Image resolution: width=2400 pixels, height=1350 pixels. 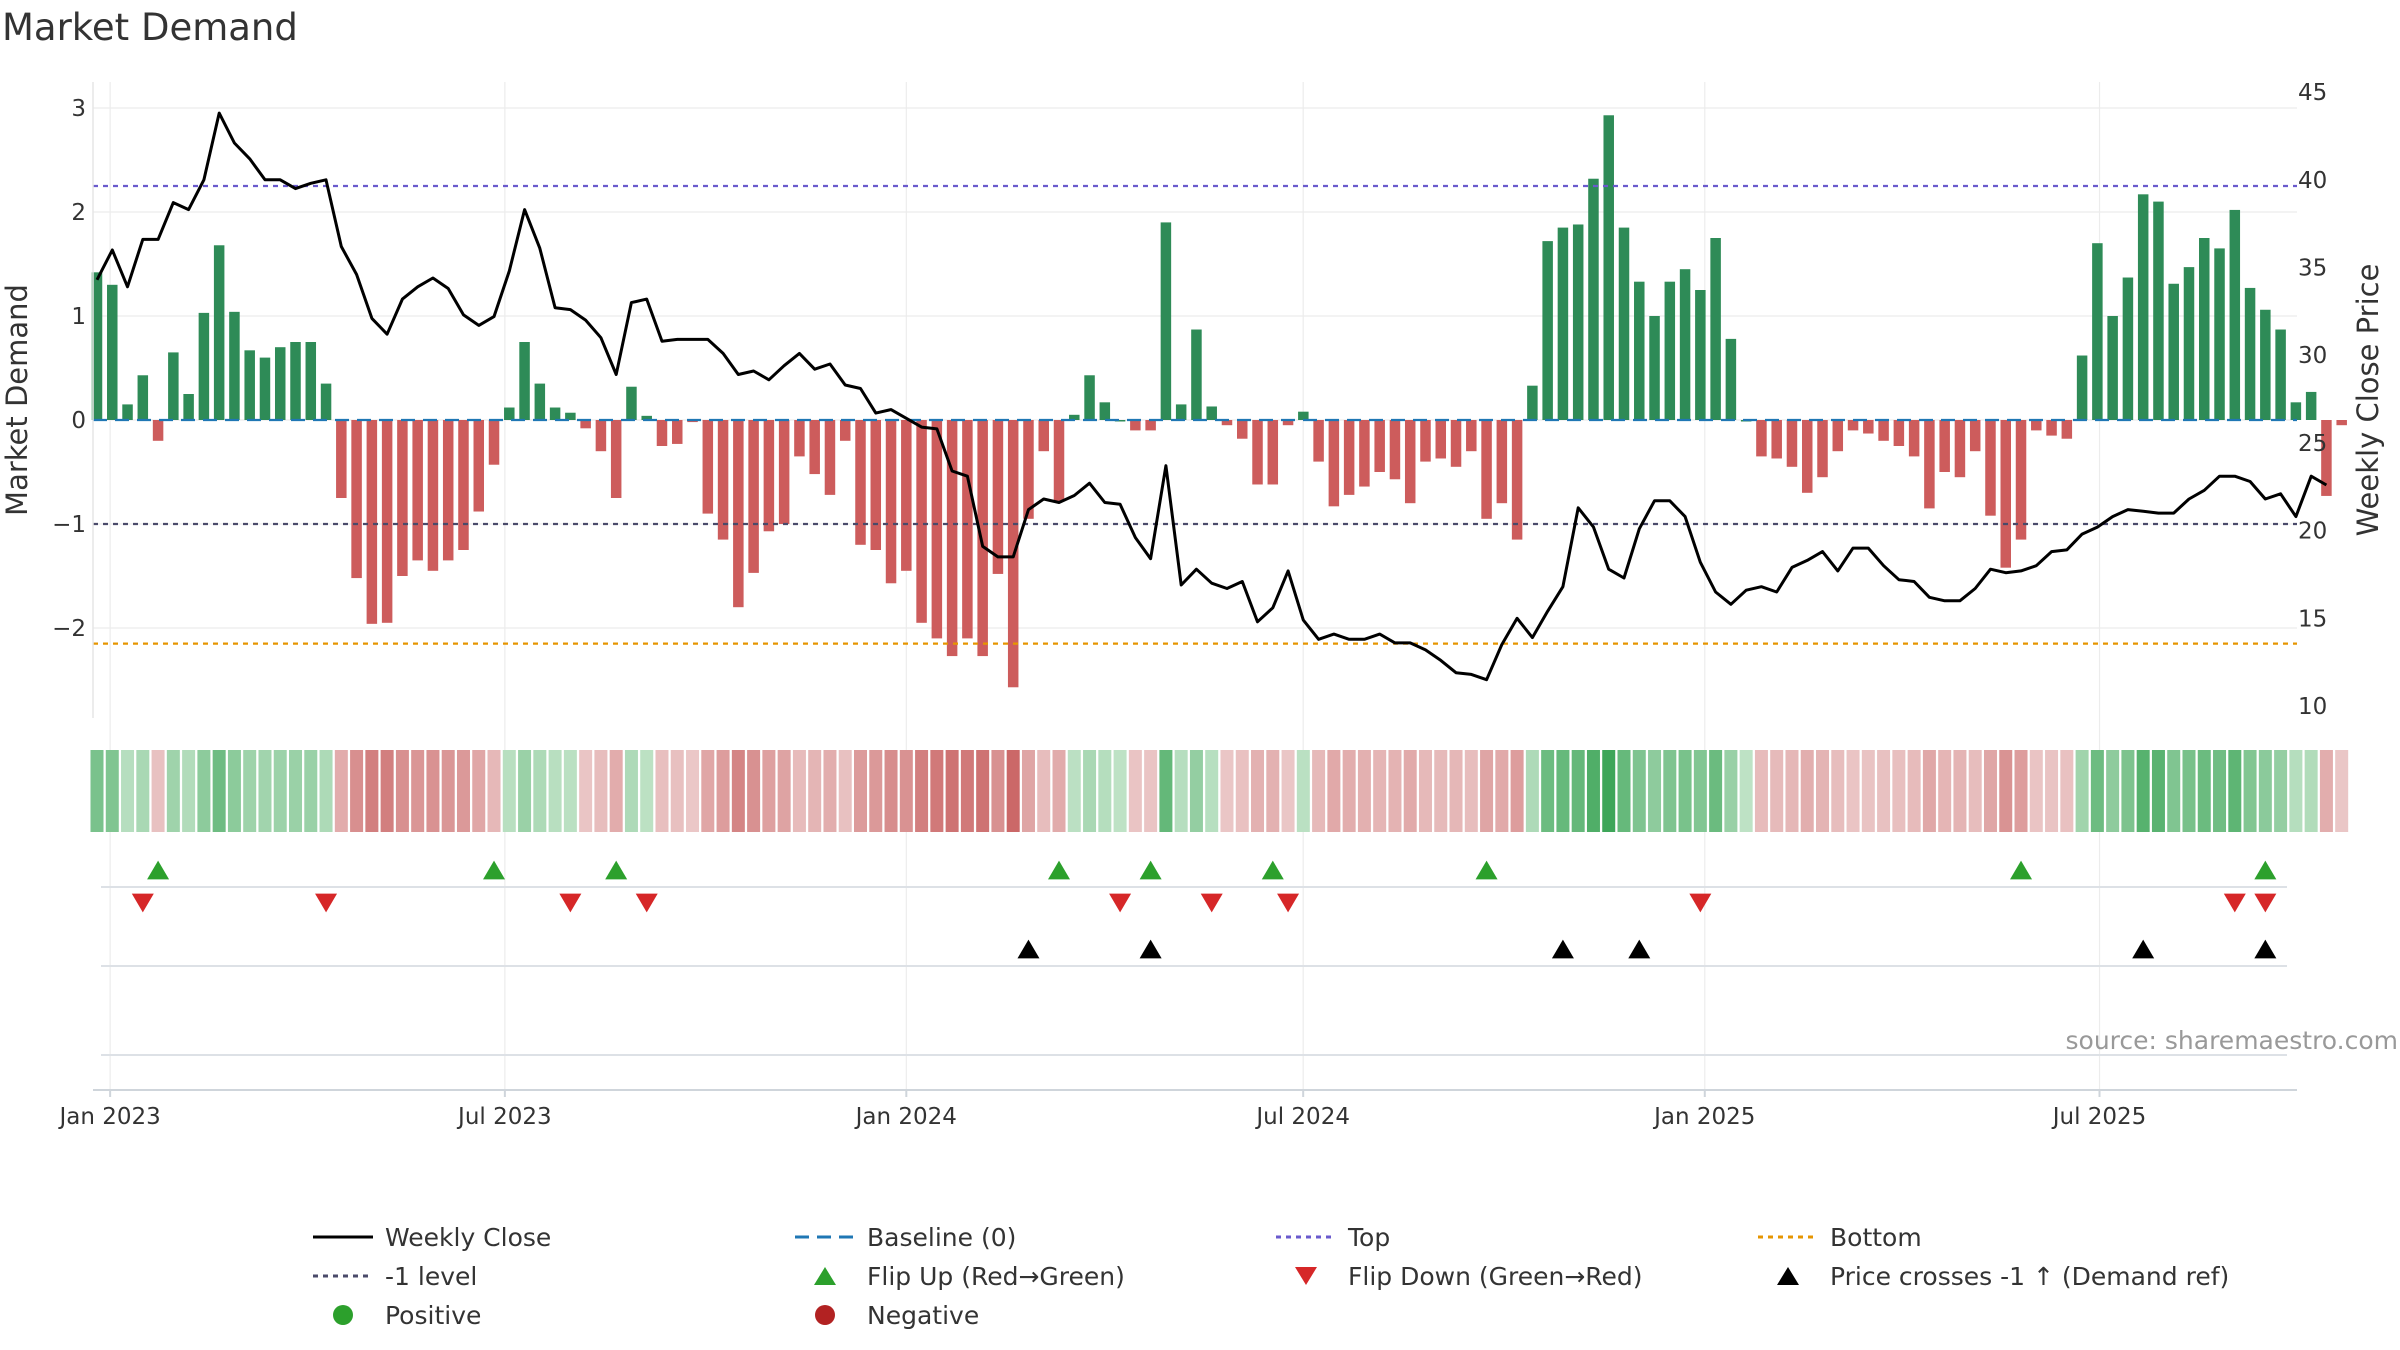 What do you see at coordinates (1302, 1117) in the screenshot?
I see `x-tick-label: Jul 2024` at bounding box center [1302, 1117].